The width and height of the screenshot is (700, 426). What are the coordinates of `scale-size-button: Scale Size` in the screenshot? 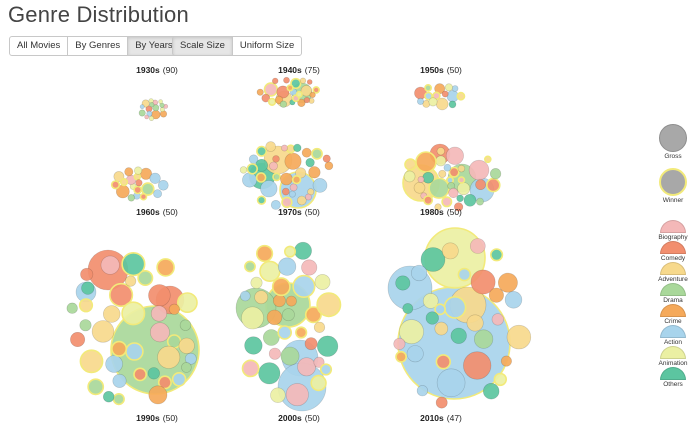 It's located at (202, 46).